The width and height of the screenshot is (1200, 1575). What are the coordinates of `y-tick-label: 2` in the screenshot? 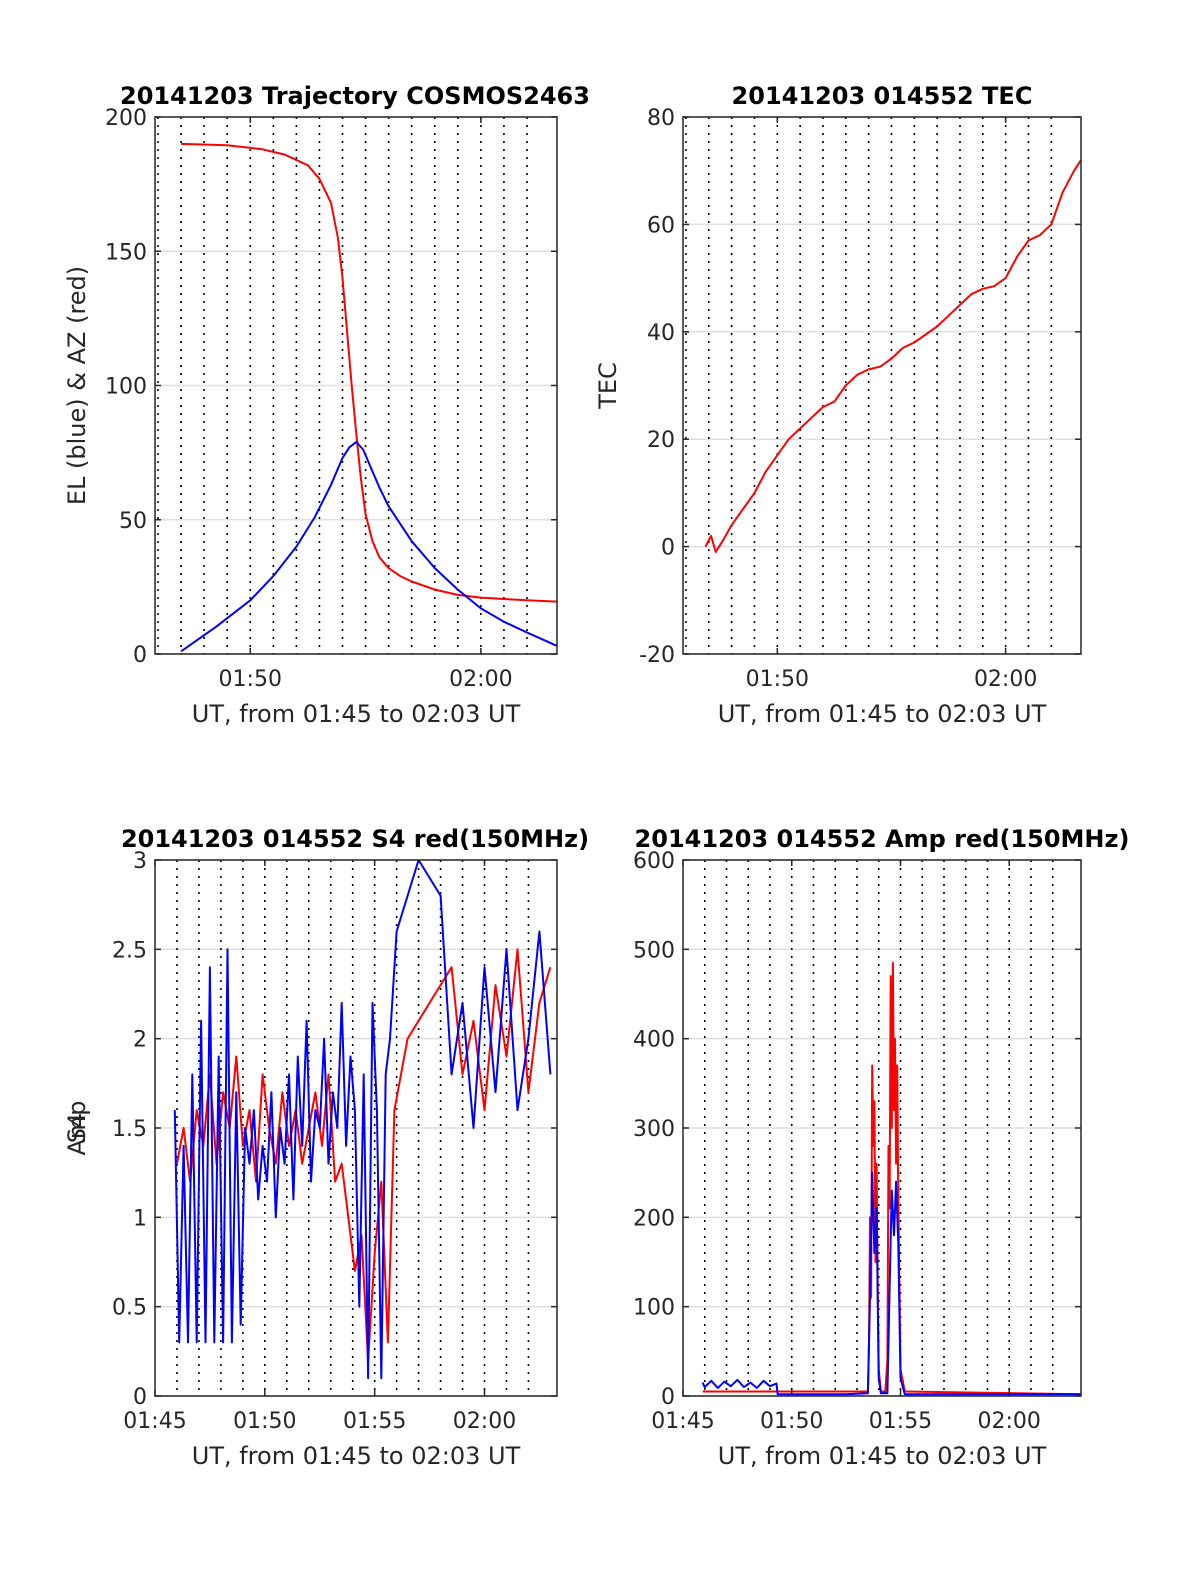 It's located at (140, 1040).